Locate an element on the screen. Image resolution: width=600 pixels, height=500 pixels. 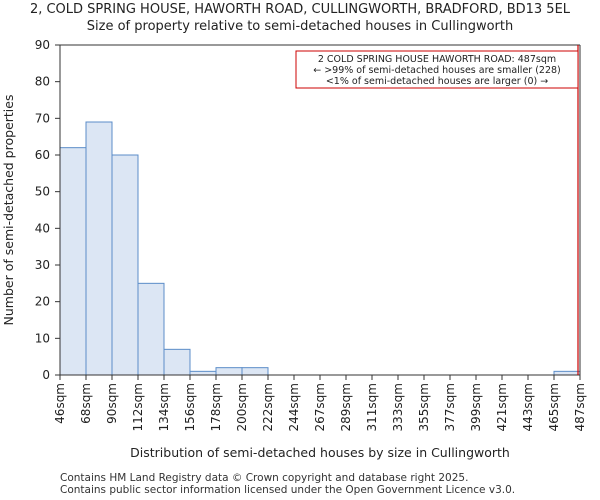
annotation-box is located at coordinates (437, 69).